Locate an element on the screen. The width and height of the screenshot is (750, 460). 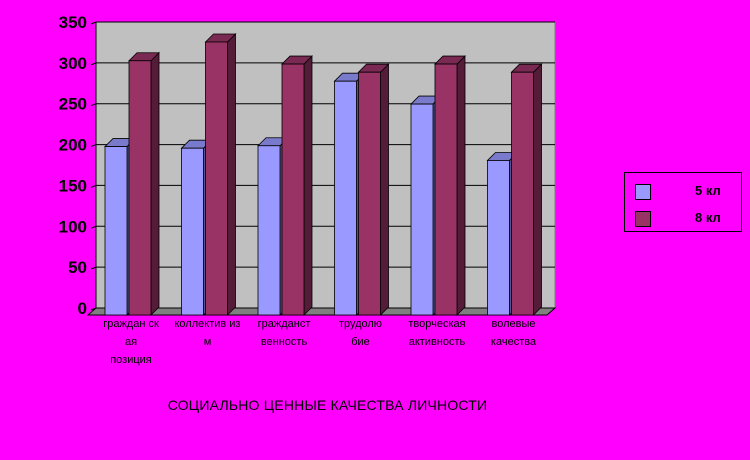
y-tick-label-150: 150 is located at coordinates (73, 185).